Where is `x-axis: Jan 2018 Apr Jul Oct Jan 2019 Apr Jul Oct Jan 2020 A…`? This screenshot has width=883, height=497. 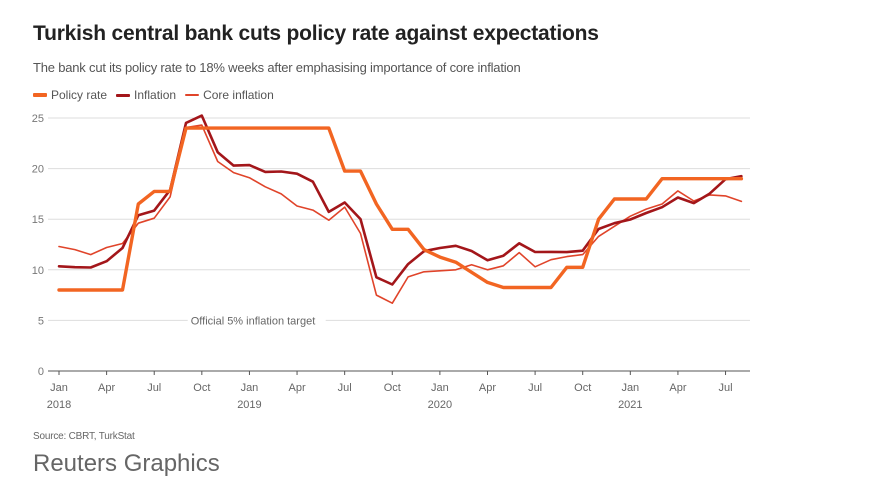 x-axis: Jan 2018 Apr Jul Oct Jan 2019 Apr Jul Oct Jan 2020 A… is located at coordinates (398, 390).